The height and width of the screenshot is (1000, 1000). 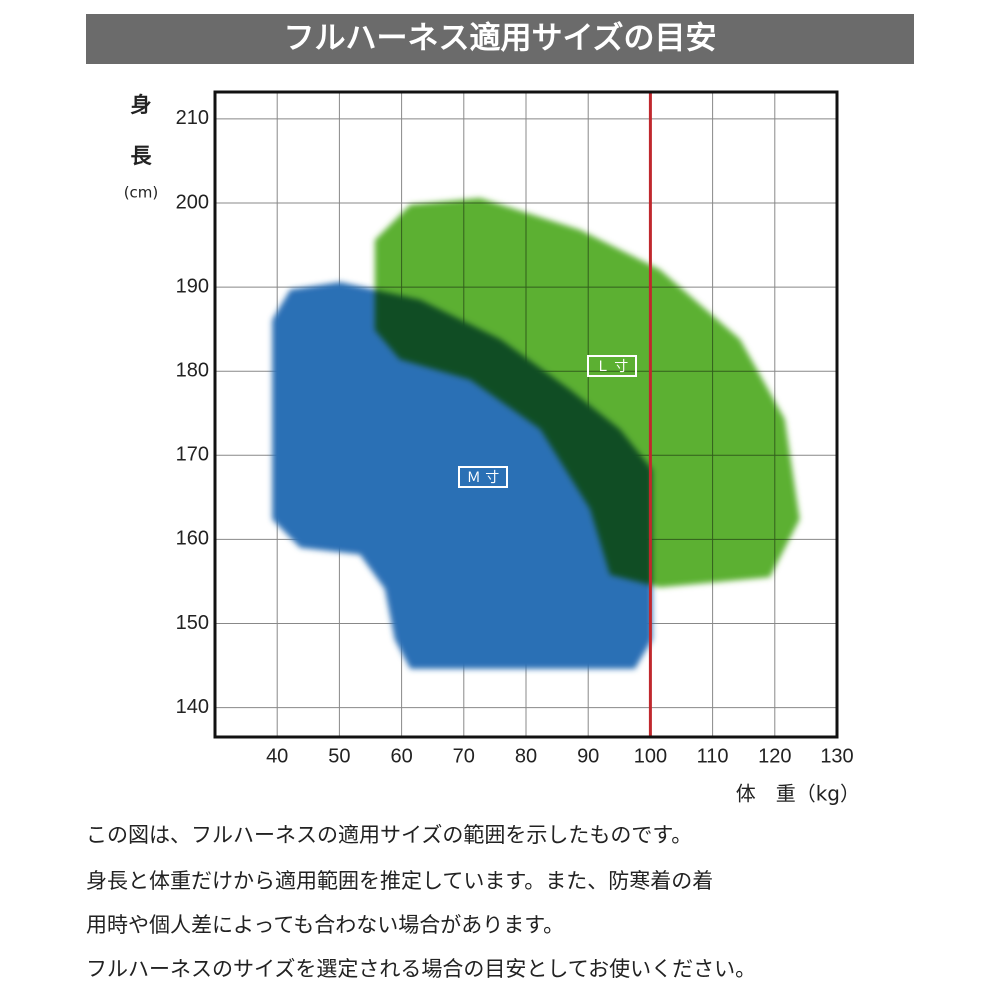 I want to click on y-tick-label: 160, so click(x=192, y=539).